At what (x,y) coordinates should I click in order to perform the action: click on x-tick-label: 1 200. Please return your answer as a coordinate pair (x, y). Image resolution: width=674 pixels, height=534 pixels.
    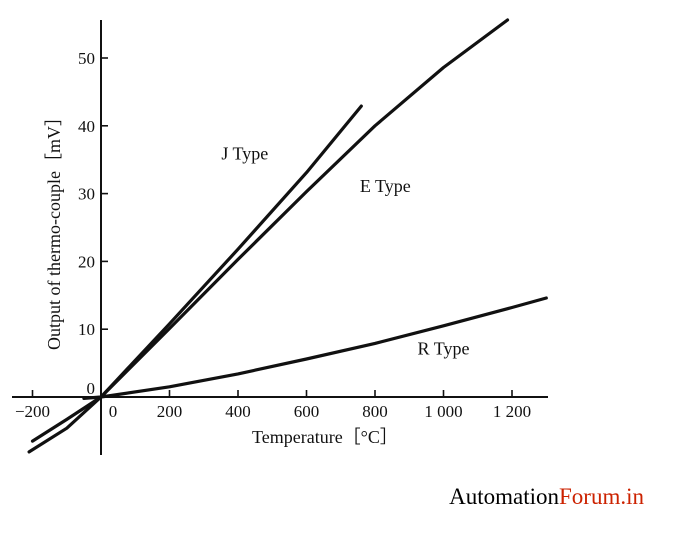
    Looking at the image, I should click on (512, 411).